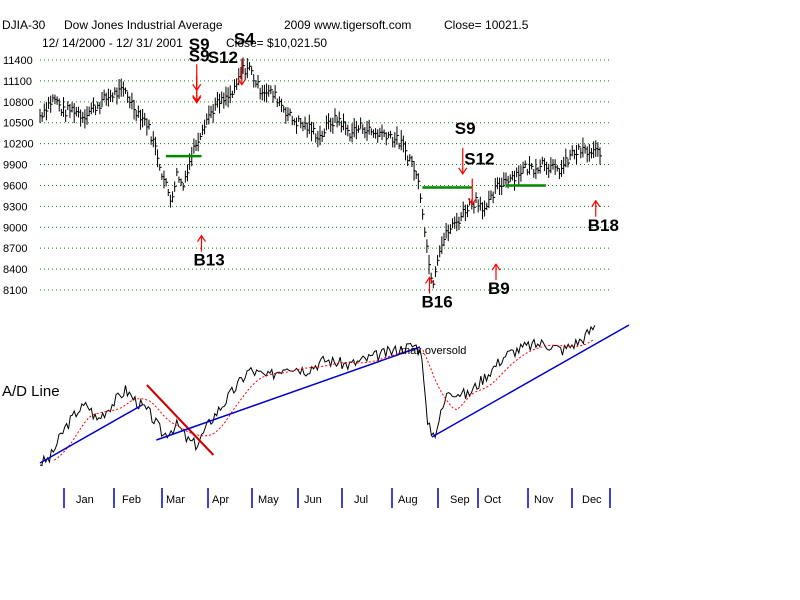  Describe the element at coordinates (197, 100) in the screenshot. I see `signal-arrowhead-s12-mar` at that location.